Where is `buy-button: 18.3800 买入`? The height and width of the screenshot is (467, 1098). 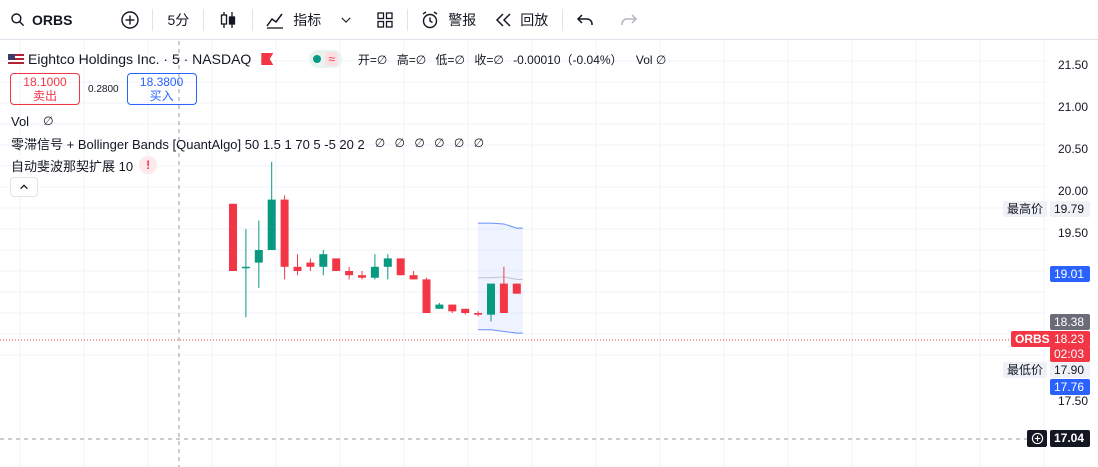
buy-button: 18.3800 买入 is located at coordinates (161, 89).